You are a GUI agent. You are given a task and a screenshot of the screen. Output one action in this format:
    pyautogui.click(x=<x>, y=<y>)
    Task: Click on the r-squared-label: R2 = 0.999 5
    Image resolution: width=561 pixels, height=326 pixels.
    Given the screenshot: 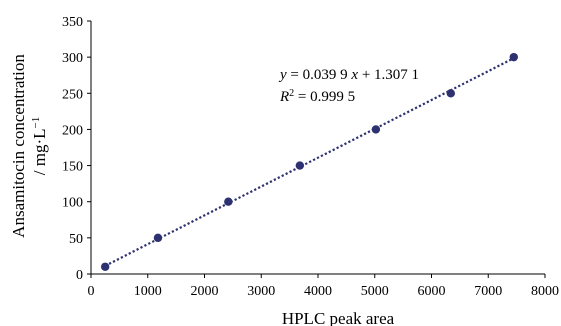 What is the action you would take?
    pyautogui.click(x=317, y=97)
    